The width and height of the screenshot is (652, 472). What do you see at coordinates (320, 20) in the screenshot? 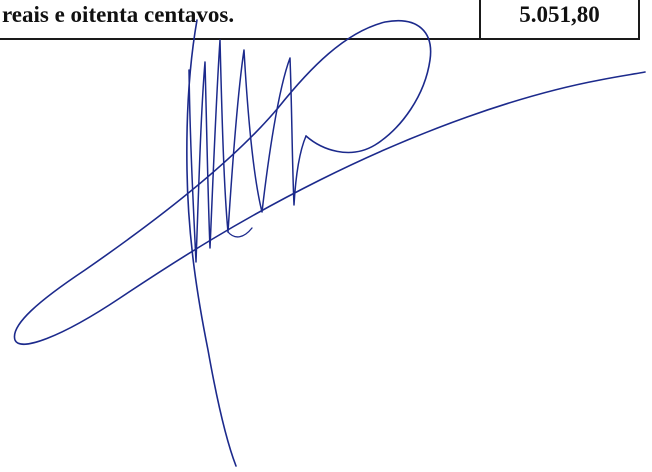
I see `amount-table-row: reais e oitenta centavos. 5.051,80` at bounding box center [320, 20].